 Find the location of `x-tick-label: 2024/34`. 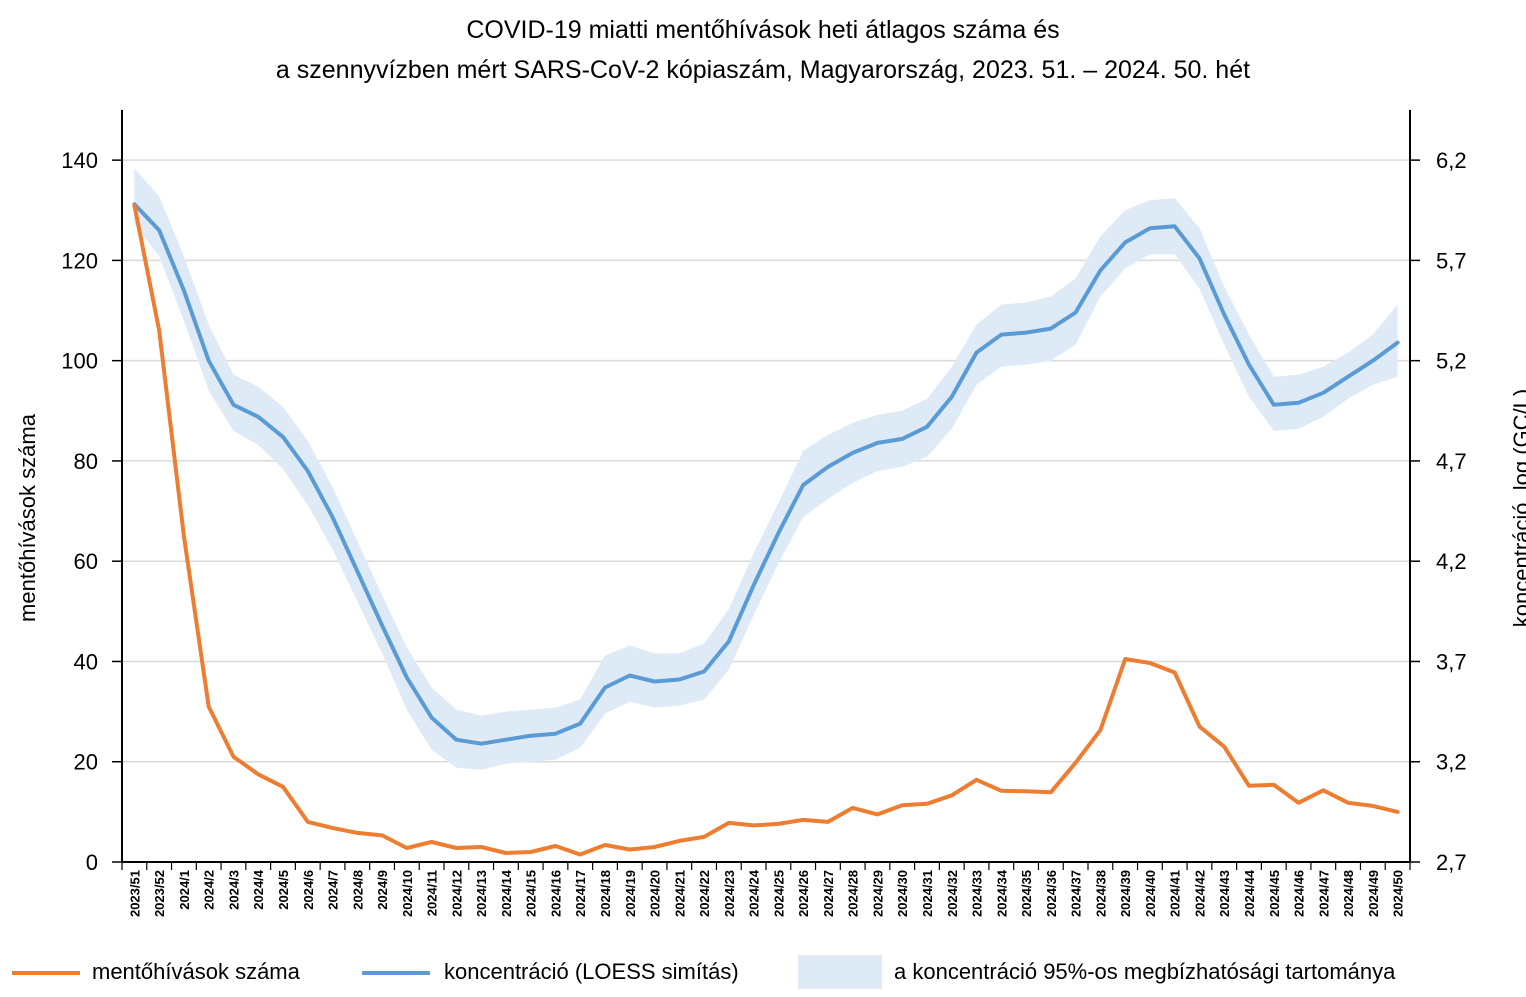

x-tick-label: 2024/34 is located at coordinates (1001, 893).